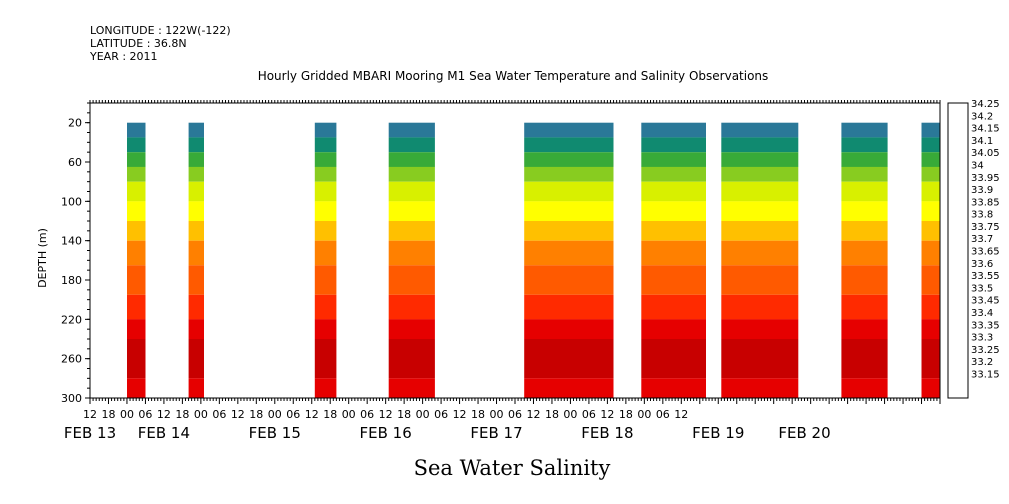  I want to click on colorbar-label: 33.7, so click(982, 239).